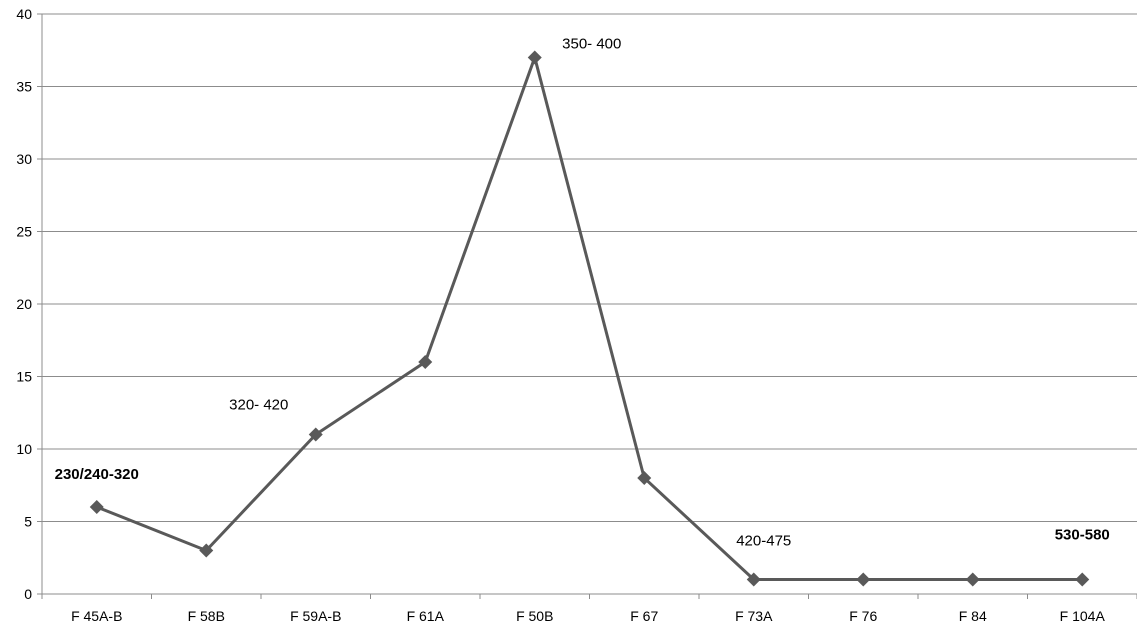  Describe the element at coordinates (24, 377) in the screenshot. I see `y-tick-label: 15` at that location.